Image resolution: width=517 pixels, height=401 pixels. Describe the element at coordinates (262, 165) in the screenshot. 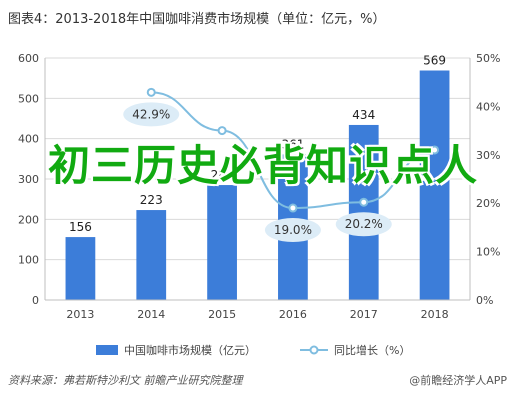

I see `overlay-text: 初三历史必背知识点人` at that location.